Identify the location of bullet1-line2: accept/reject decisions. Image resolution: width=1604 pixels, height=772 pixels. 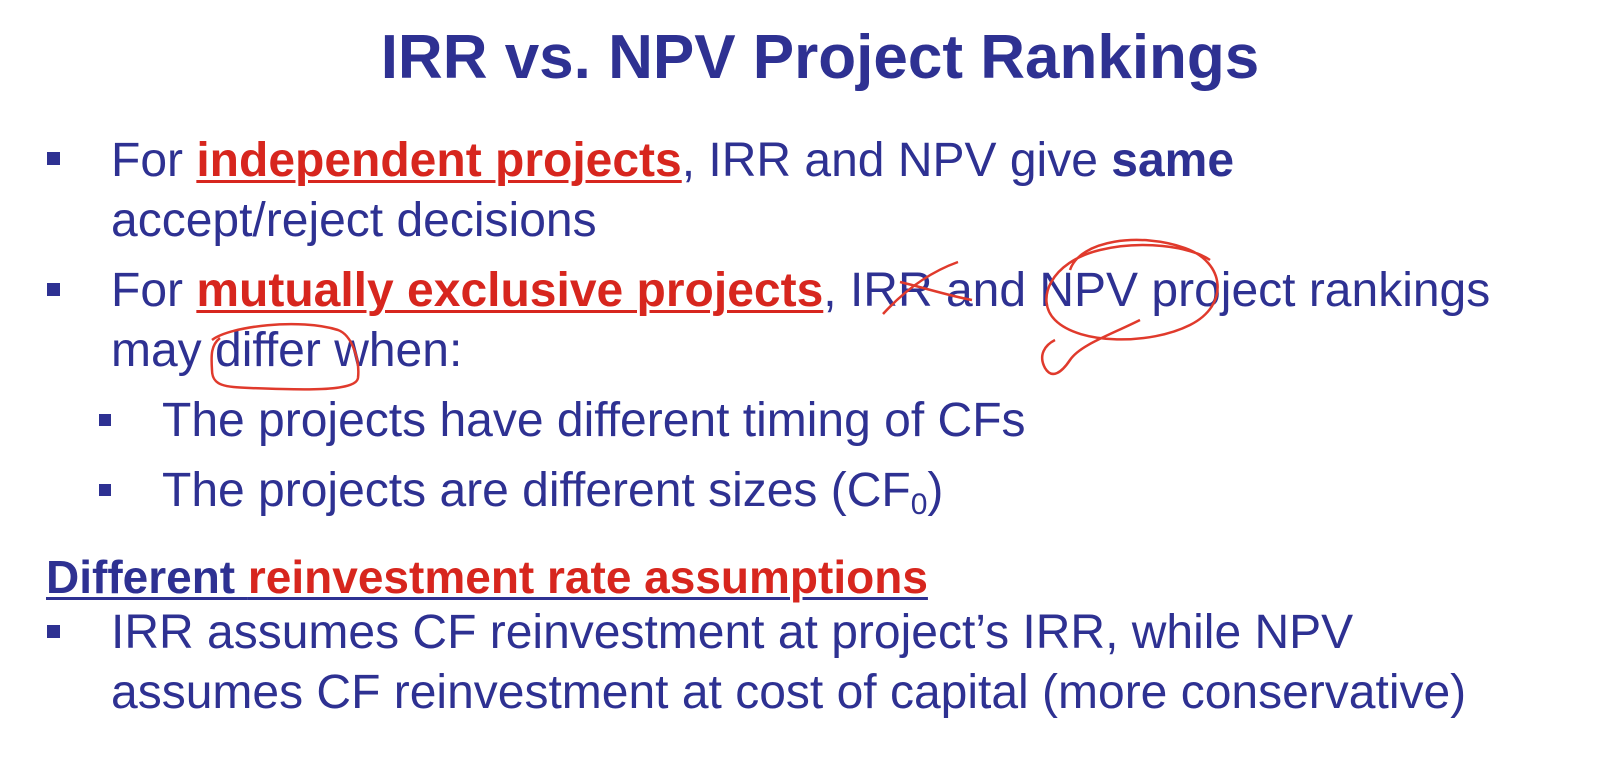
(354, 220).